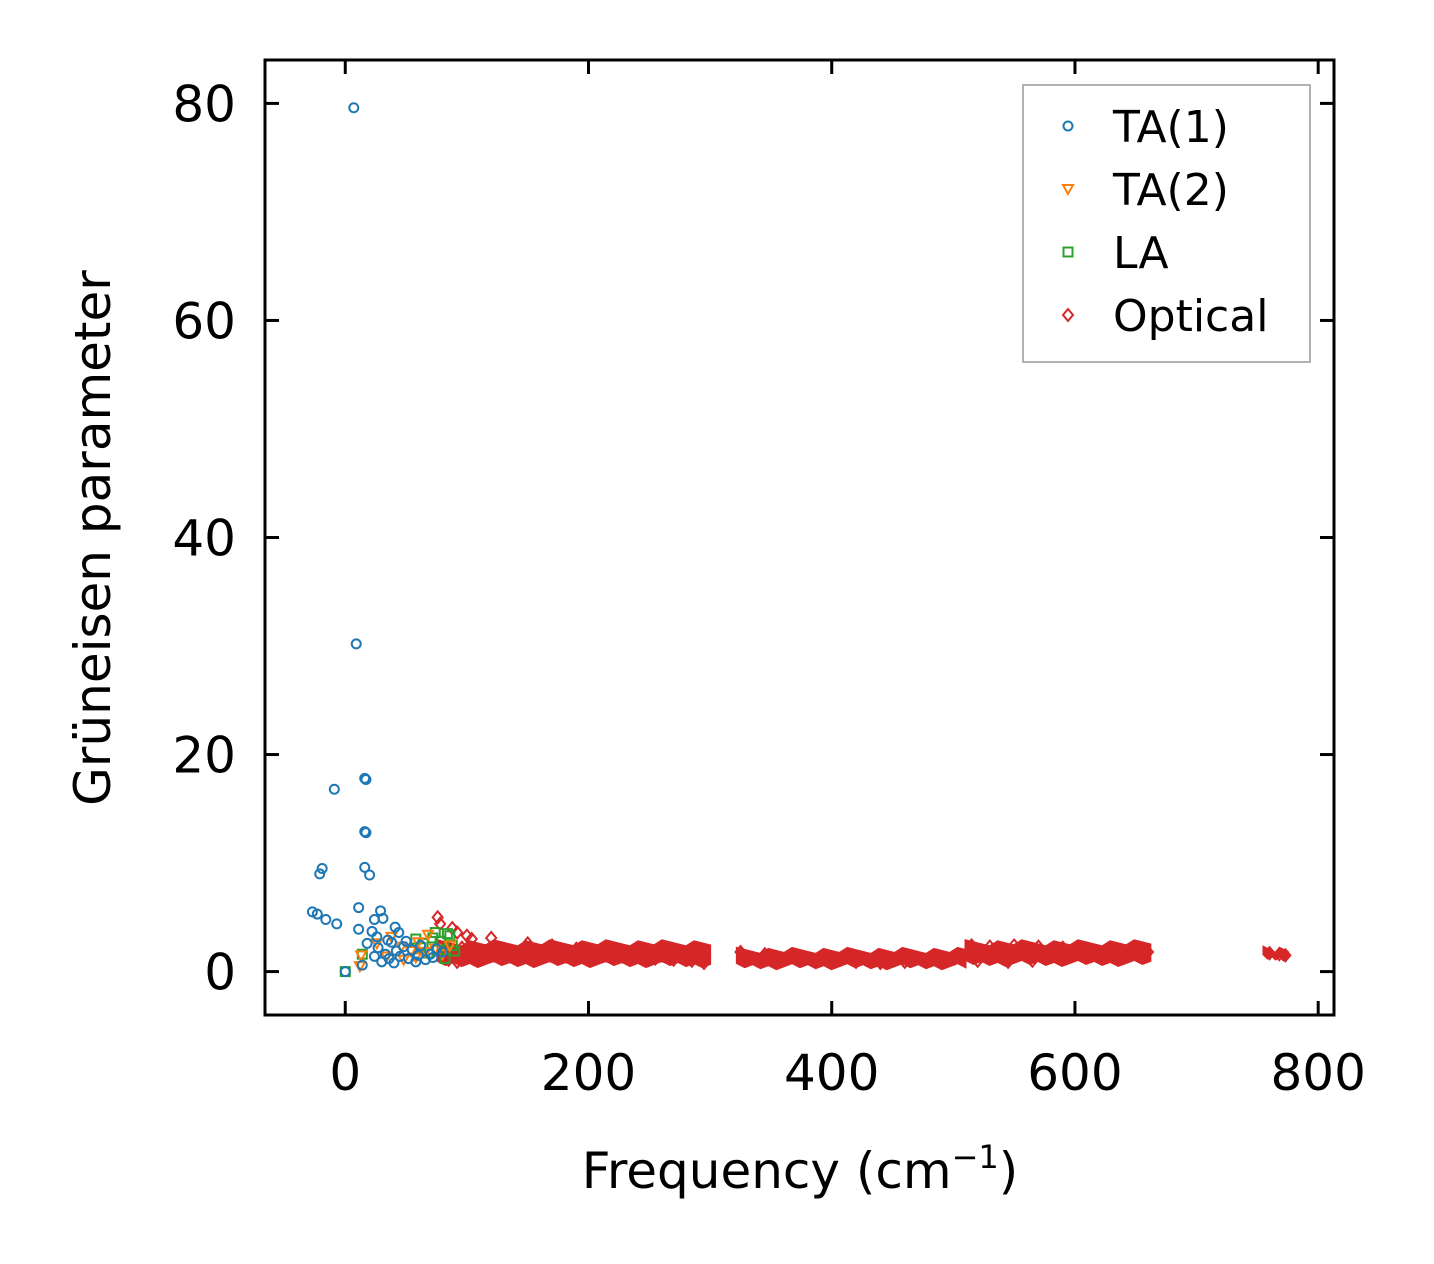 Image resolution: width=1434 pixels, height=1264 pixels. What do you see at coordinates (1068, 190) in the screenshot?
I see `legend-marker-ta-2-` at bounding box center [1068, 190].